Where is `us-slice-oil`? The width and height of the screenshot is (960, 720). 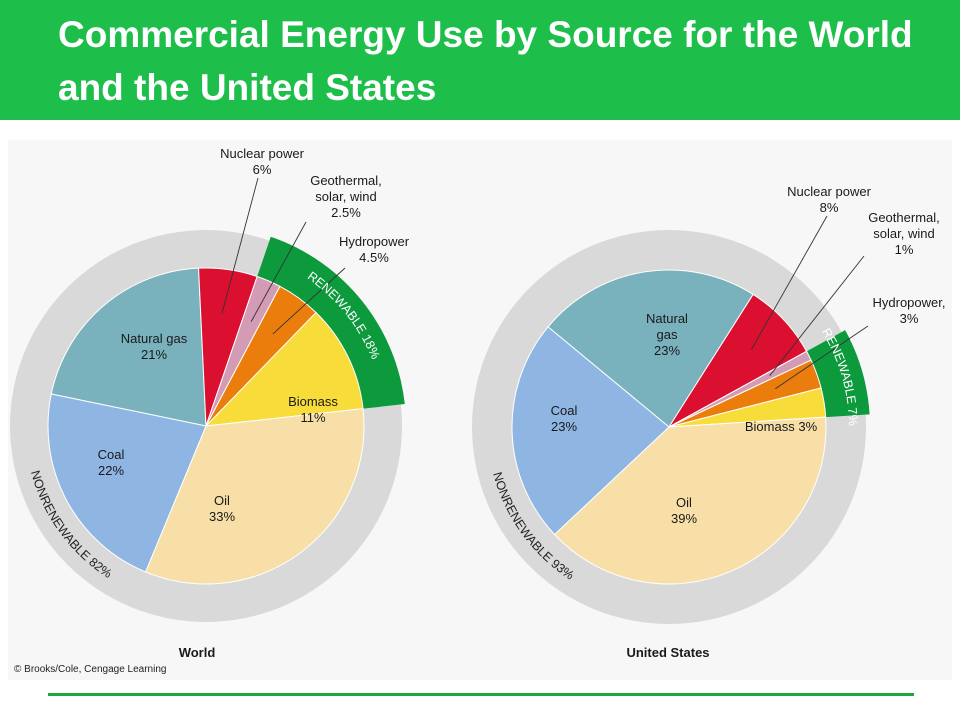
us-slice-oil is located at coordinates (690, 500).